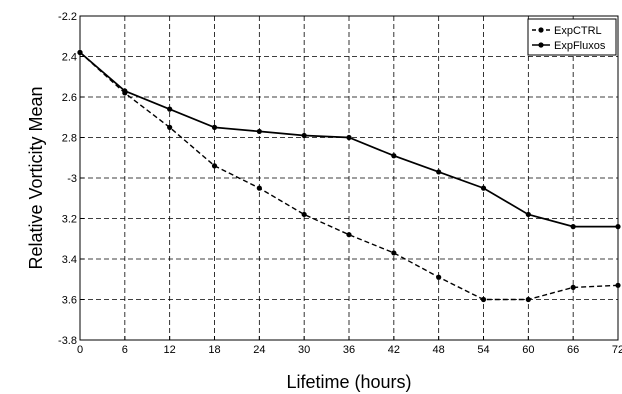 The height and width of the screenshot is (394, 622). Describe the element at coordinates (69, 220) in the screenshot. I see `y-tick-label: 3.2` at that location.